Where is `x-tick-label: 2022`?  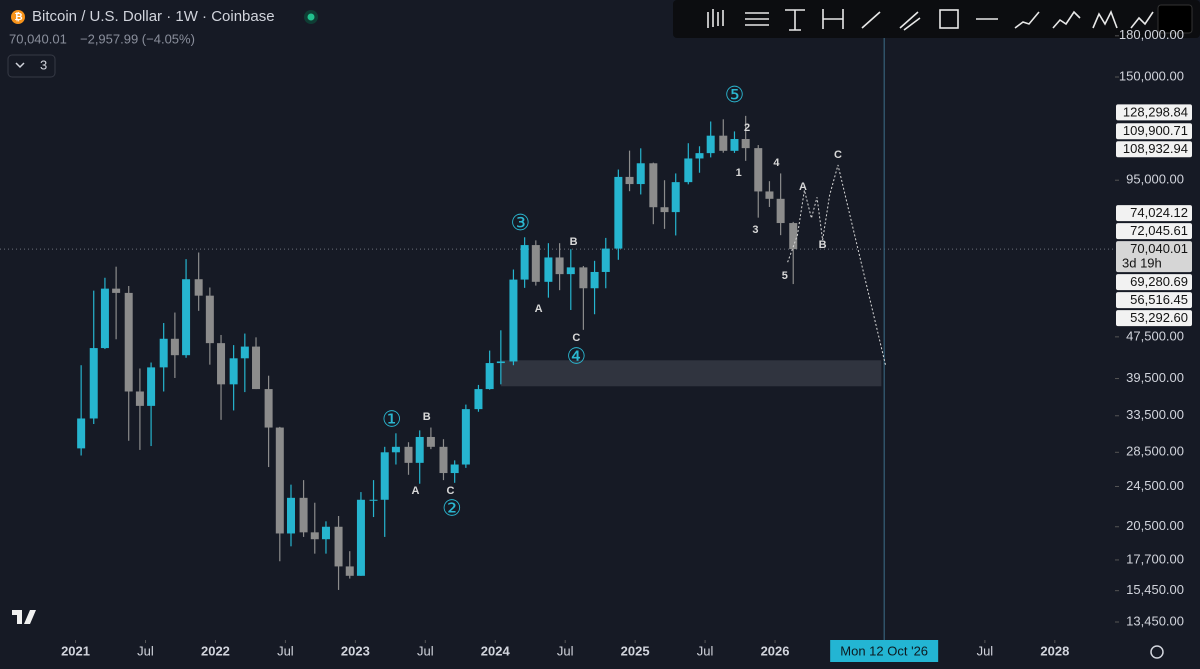
x-tick-label: 2022 is located at coordinates (215, 650).